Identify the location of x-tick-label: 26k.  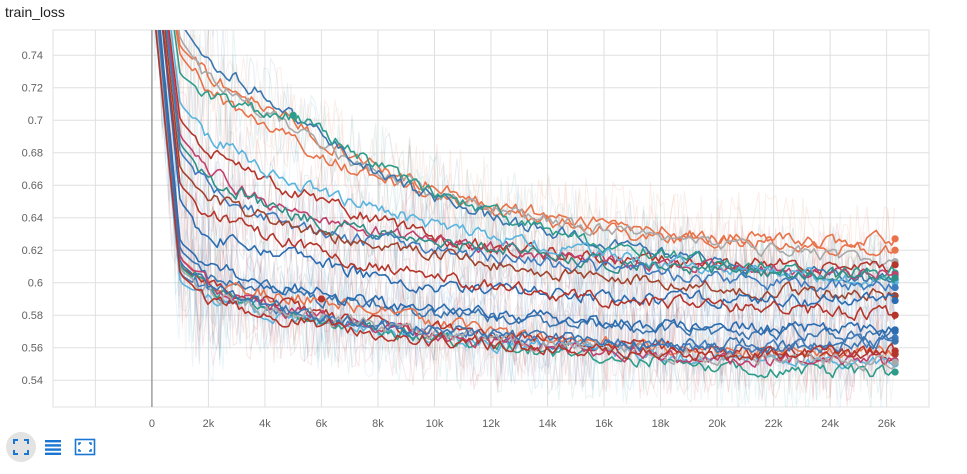
(887, 424).